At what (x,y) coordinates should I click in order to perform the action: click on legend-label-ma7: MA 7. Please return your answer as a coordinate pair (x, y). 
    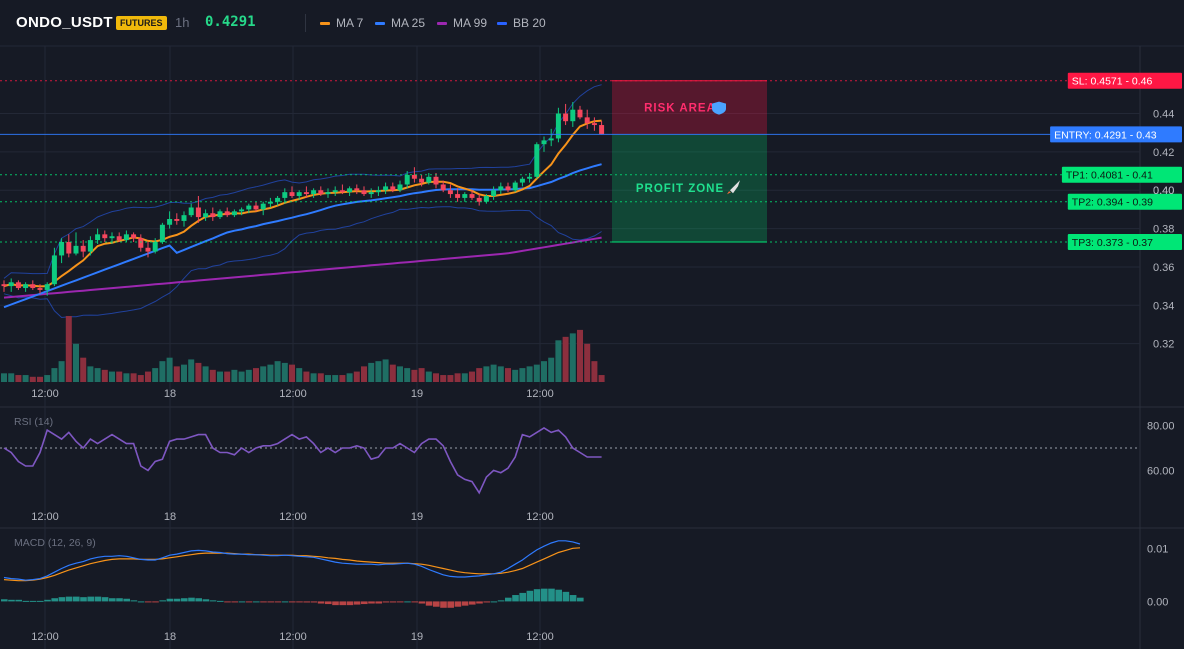
    Looking at the image, I should click on (350, 23).